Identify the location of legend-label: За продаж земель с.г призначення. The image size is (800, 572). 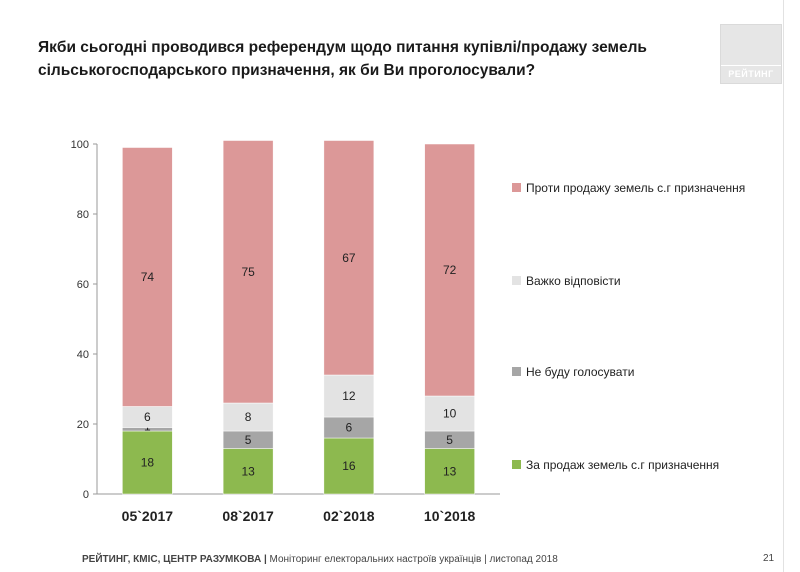
(622, 465).